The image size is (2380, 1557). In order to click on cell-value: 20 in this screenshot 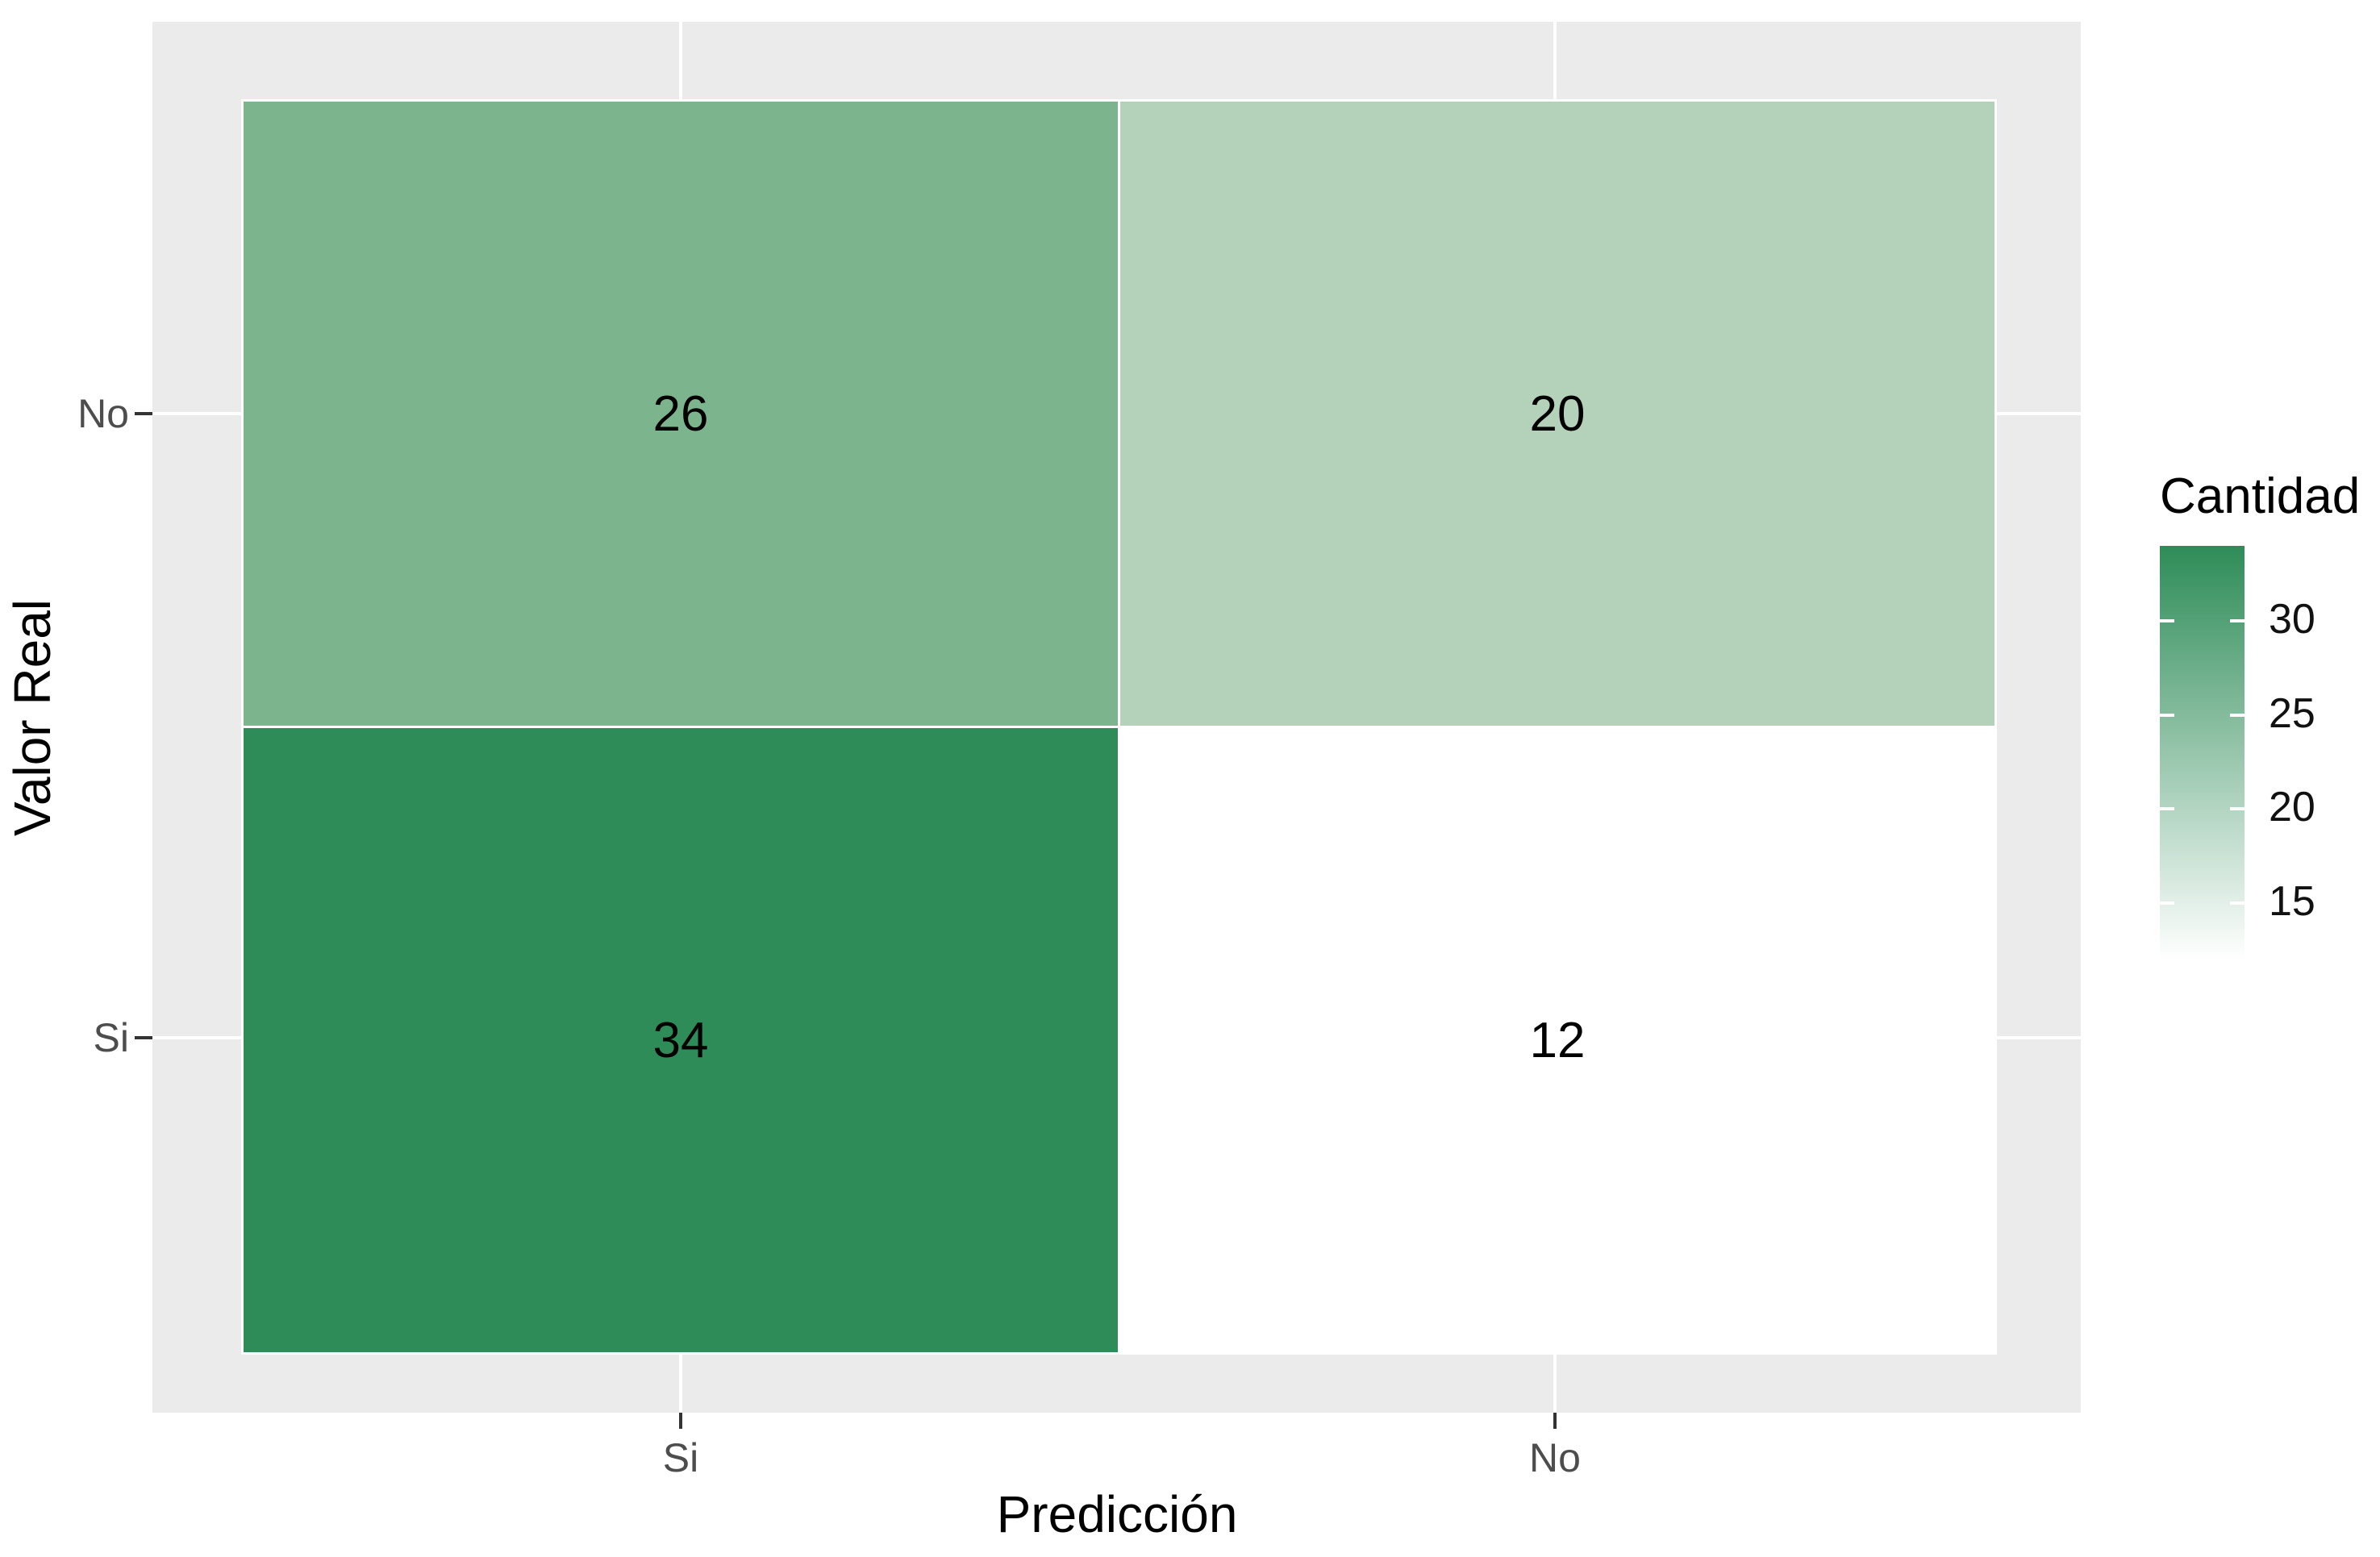, I will do `click(1557, 413)`.